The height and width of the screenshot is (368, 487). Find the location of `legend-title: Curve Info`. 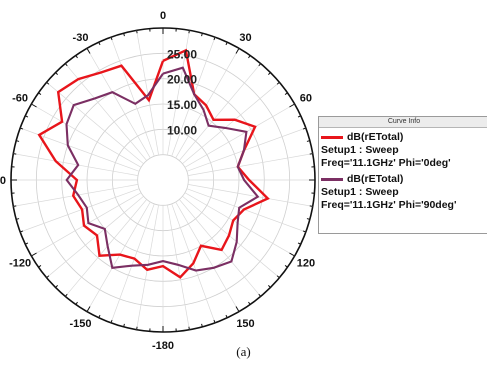

legend-title: Curve Info is located at coordinates (403, 122).